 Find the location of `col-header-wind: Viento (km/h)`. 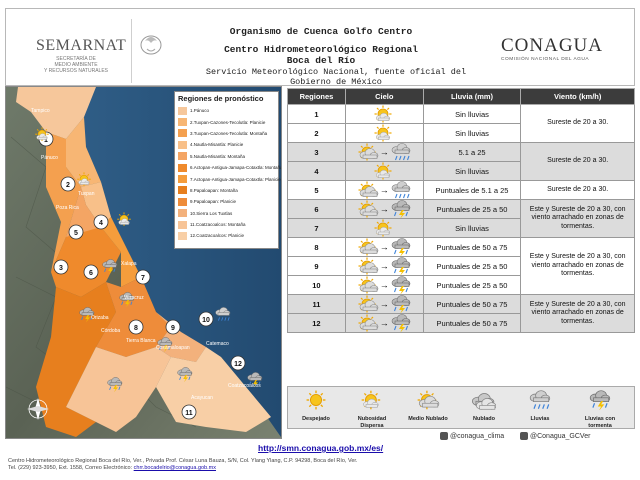

col-header-wind: Viento (km/h) is located at coordinates (577, 96).